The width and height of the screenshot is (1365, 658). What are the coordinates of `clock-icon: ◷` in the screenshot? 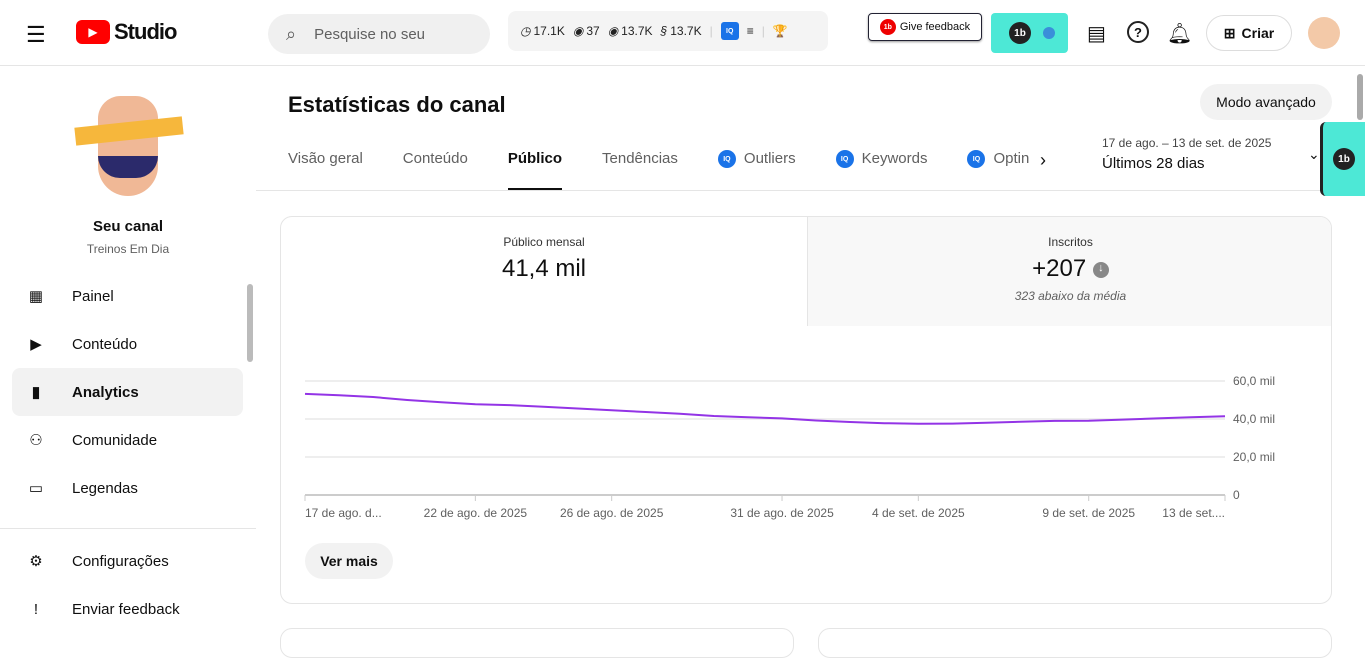 It's located at (525, 31).